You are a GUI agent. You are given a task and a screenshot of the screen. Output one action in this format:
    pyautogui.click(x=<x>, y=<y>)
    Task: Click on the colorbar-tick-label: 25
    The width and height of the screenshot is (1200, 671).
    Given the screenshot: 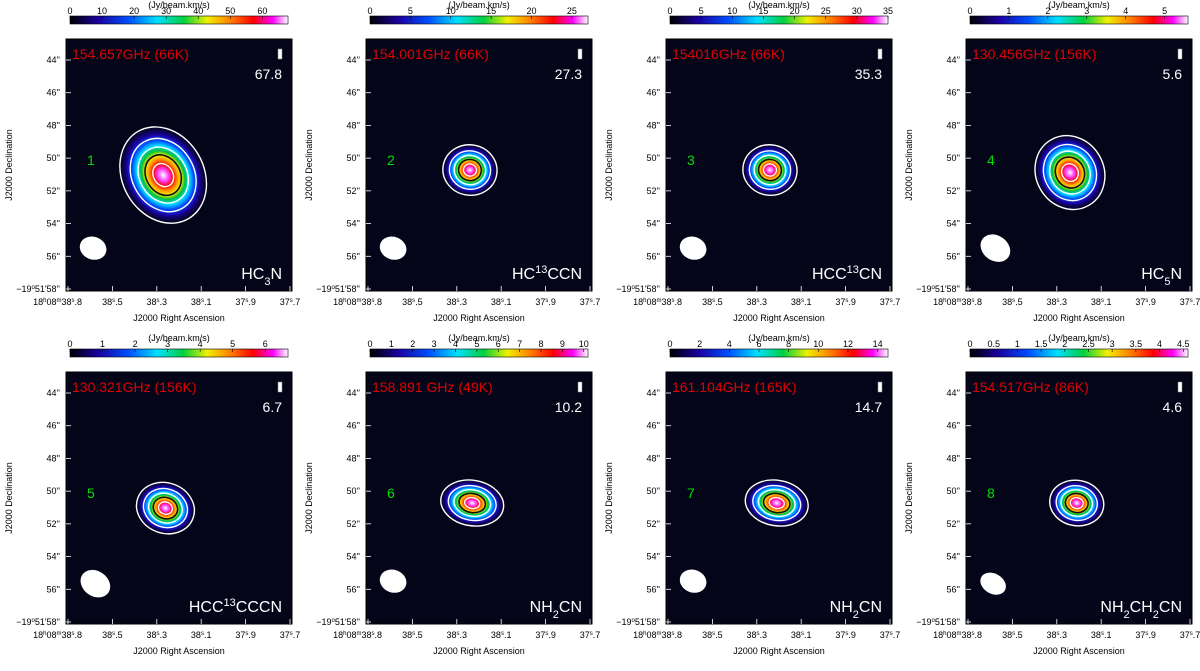 What is the action you would take?
    pyautogui.click(x=572, y=11)
    